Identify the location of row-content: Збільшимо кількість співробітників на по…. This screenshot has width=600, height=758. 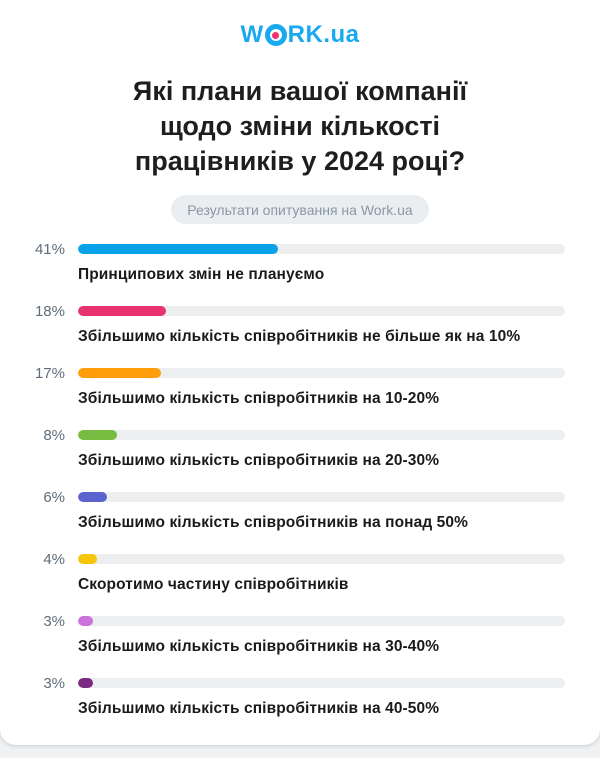
(321, 512).